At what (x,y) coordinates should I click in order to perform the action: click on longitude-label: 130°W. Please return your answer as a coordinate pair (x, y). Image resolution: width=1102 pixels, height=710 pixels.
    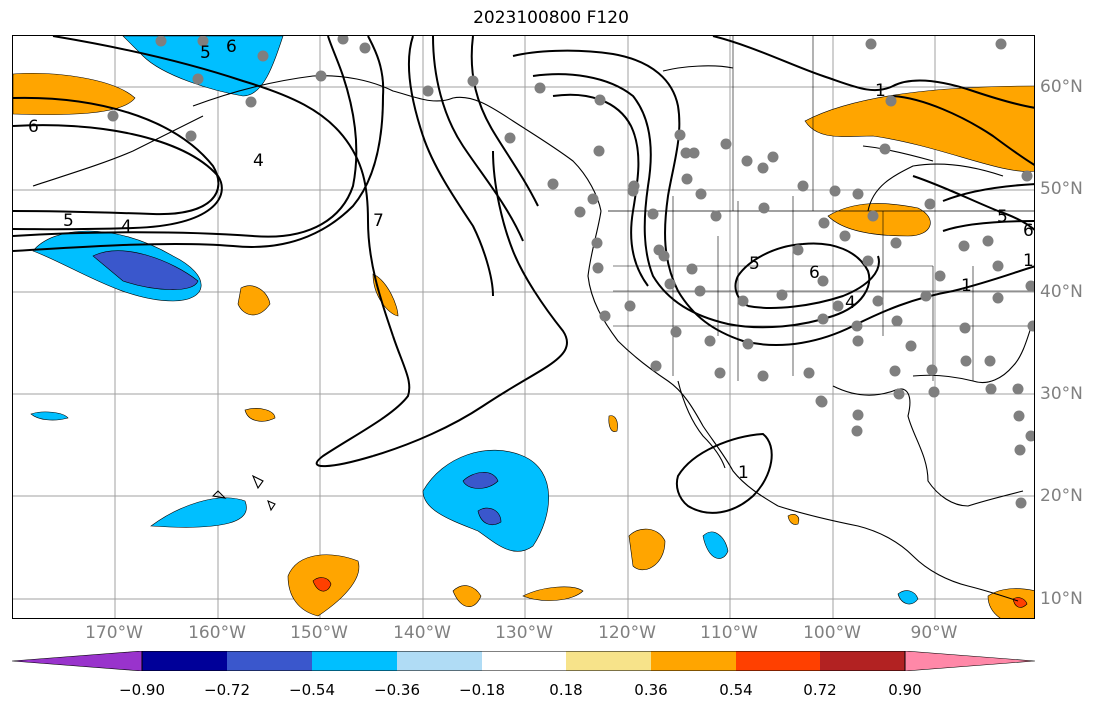
    Looking at the image, I should click on (524, 633).